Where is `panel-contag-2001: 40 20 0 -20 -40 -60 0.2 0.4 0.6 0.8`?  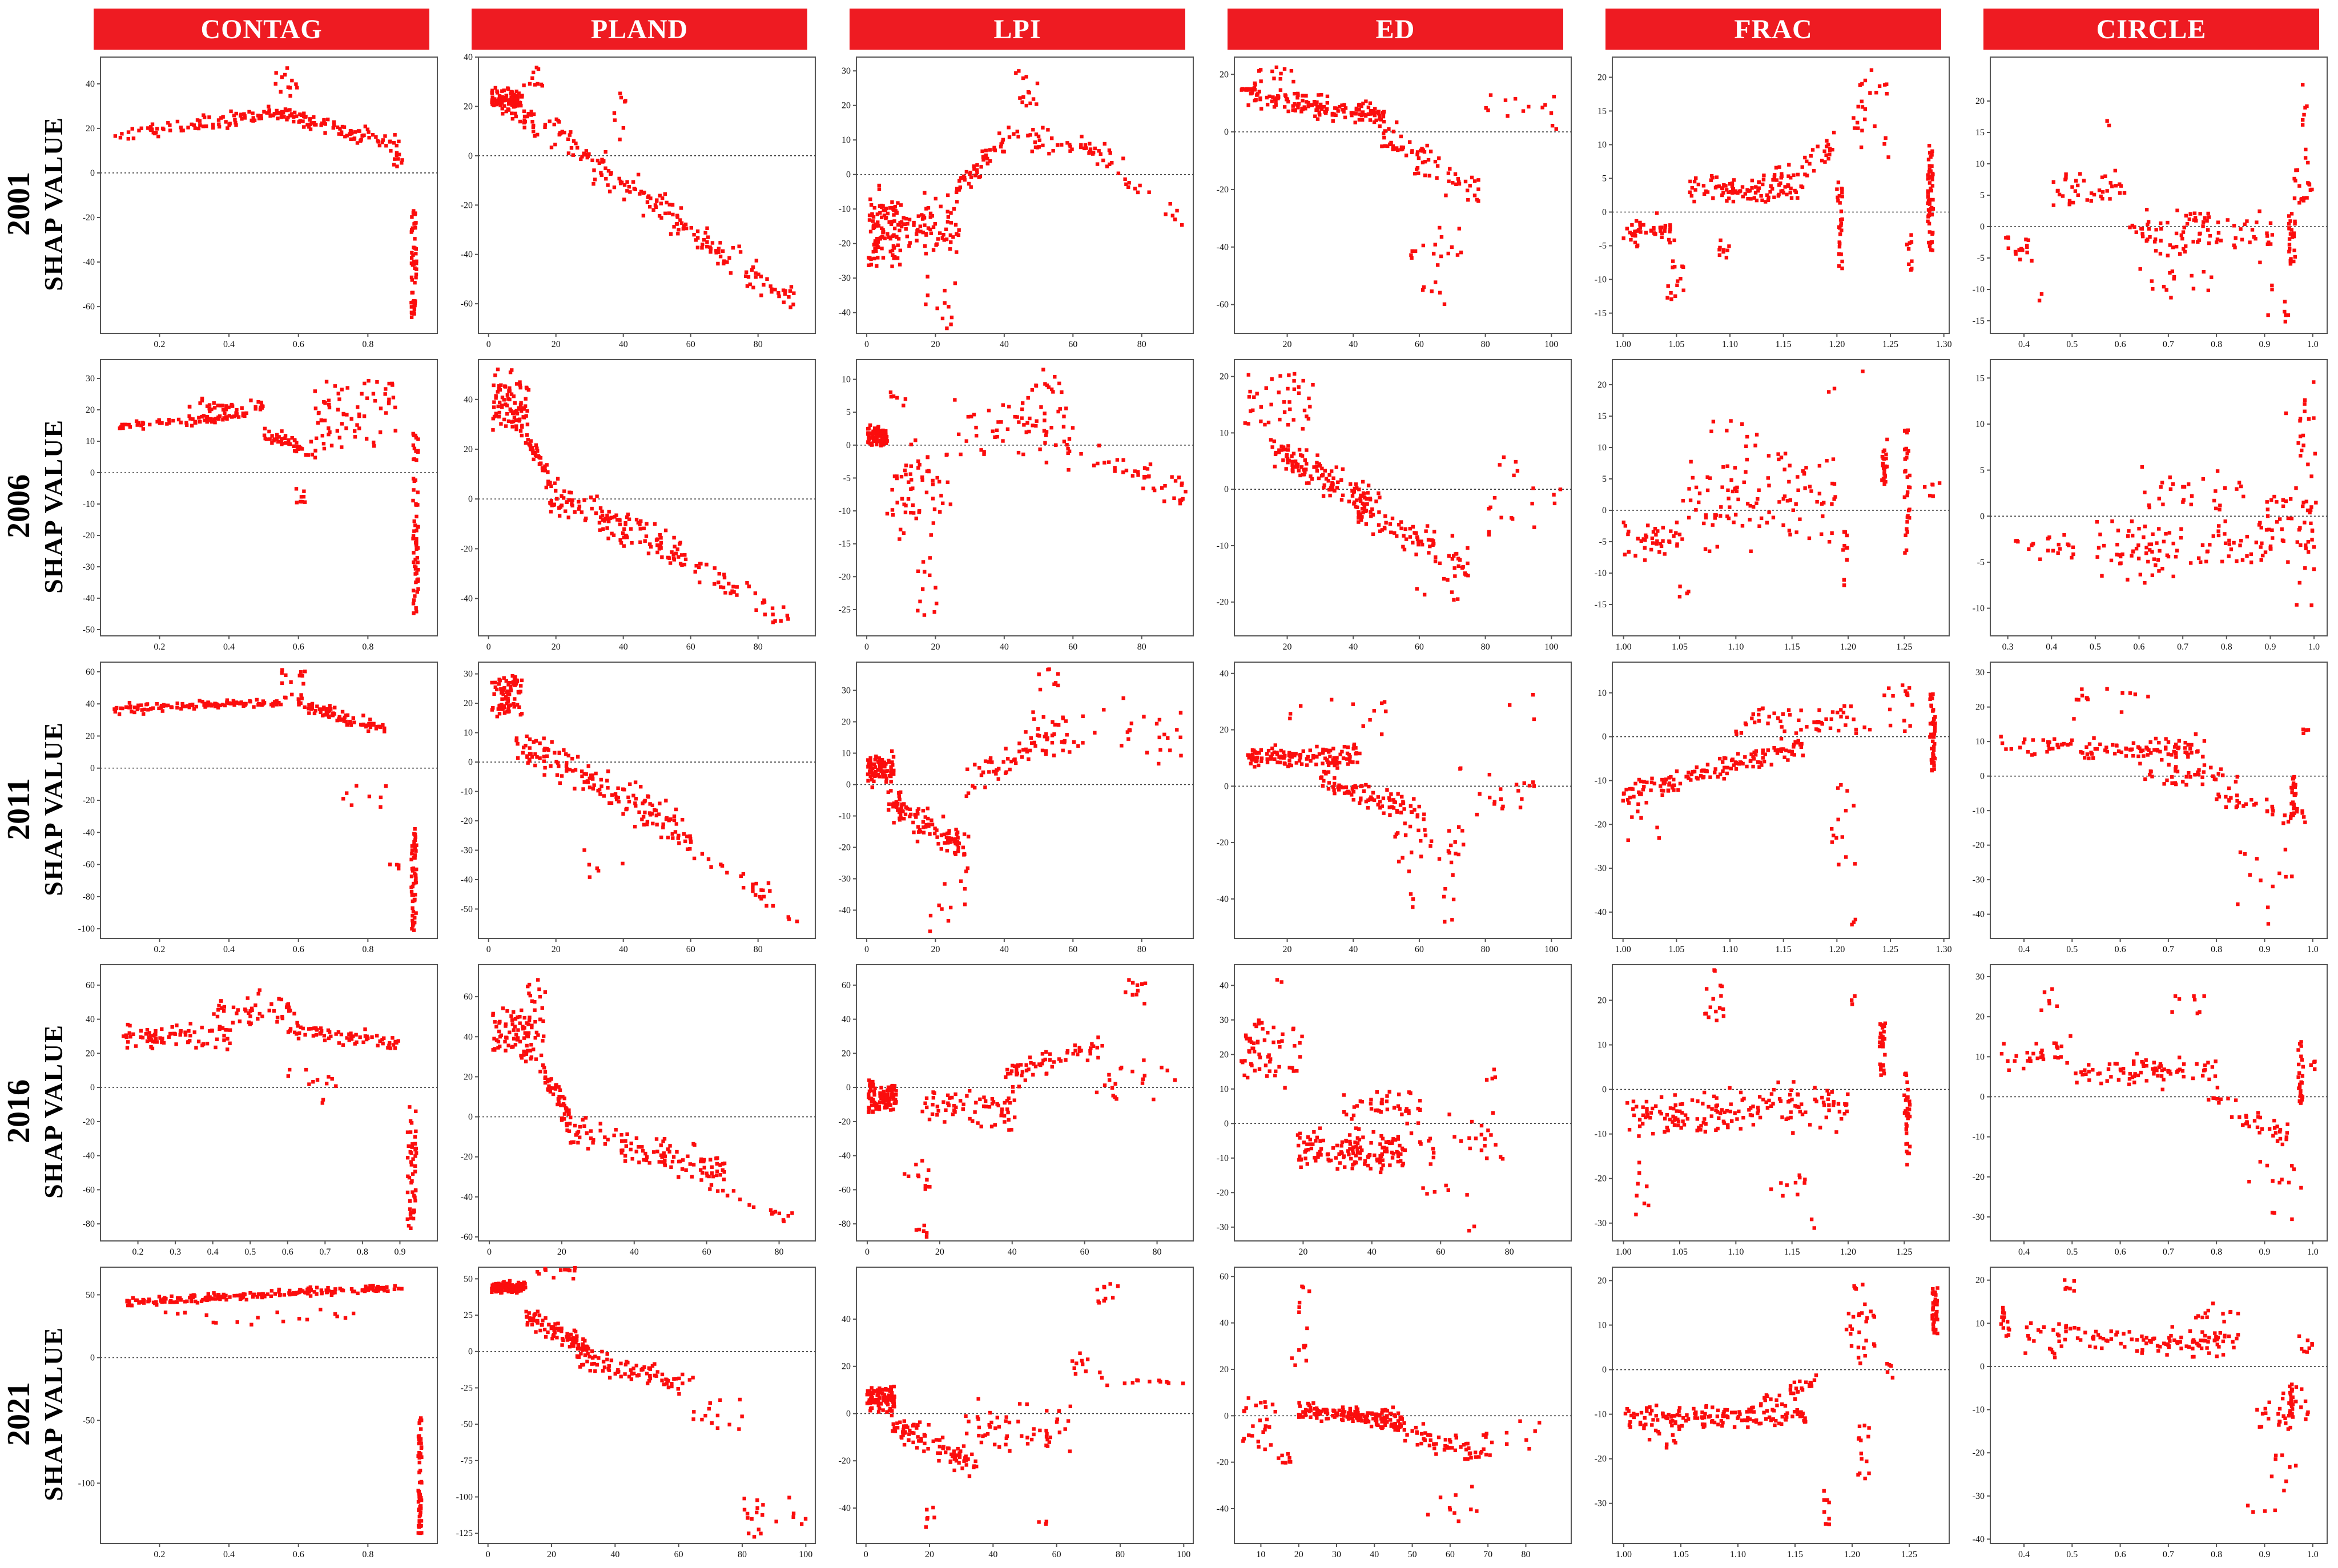 panel-contag-2001: 40 20 0 -20 -40 -60 0.2 0.4 0.6 0.8 is located at coordinates (260, 203).